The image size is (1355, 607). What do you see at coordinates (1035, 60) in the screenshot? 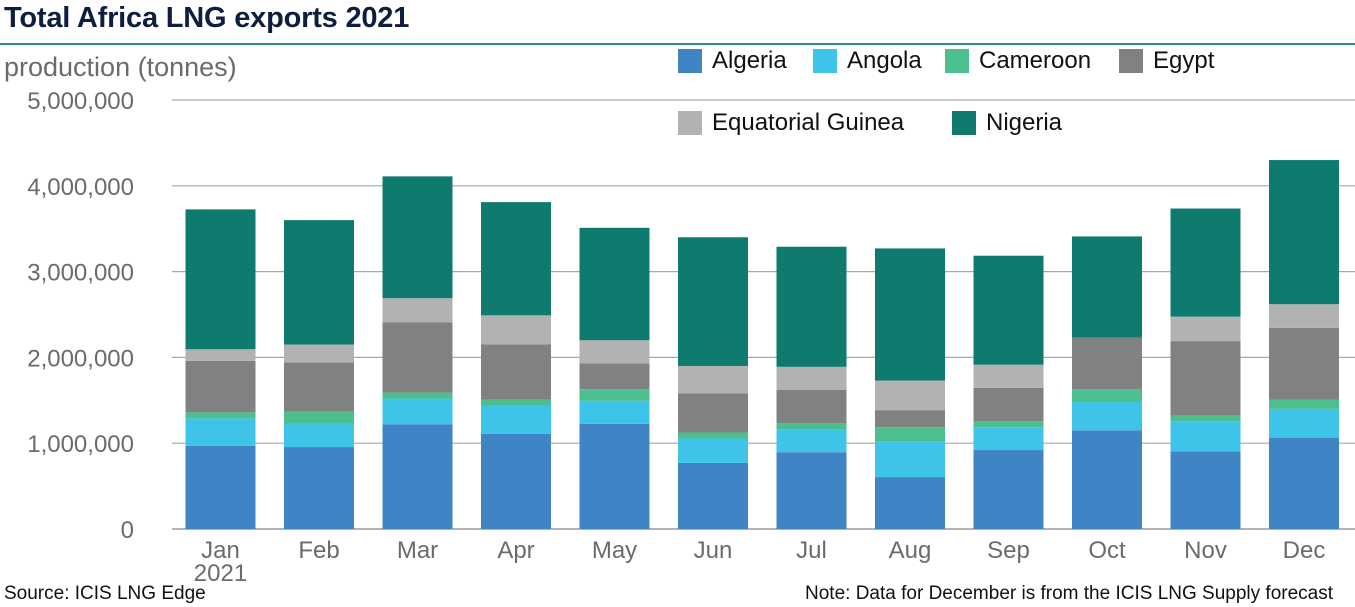
I see `legend-label: Cameroon` at bounding box center [1035, 60].